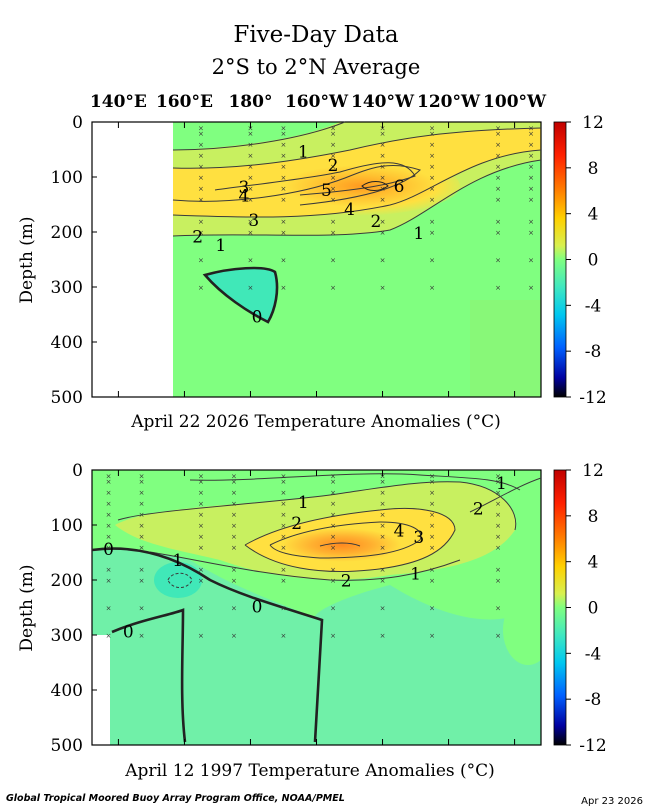 This screenshot has width=649, height=811. Describe the element at coordinates (560, 607) in the screenshot. I see `bottom-colorbar` at that location.